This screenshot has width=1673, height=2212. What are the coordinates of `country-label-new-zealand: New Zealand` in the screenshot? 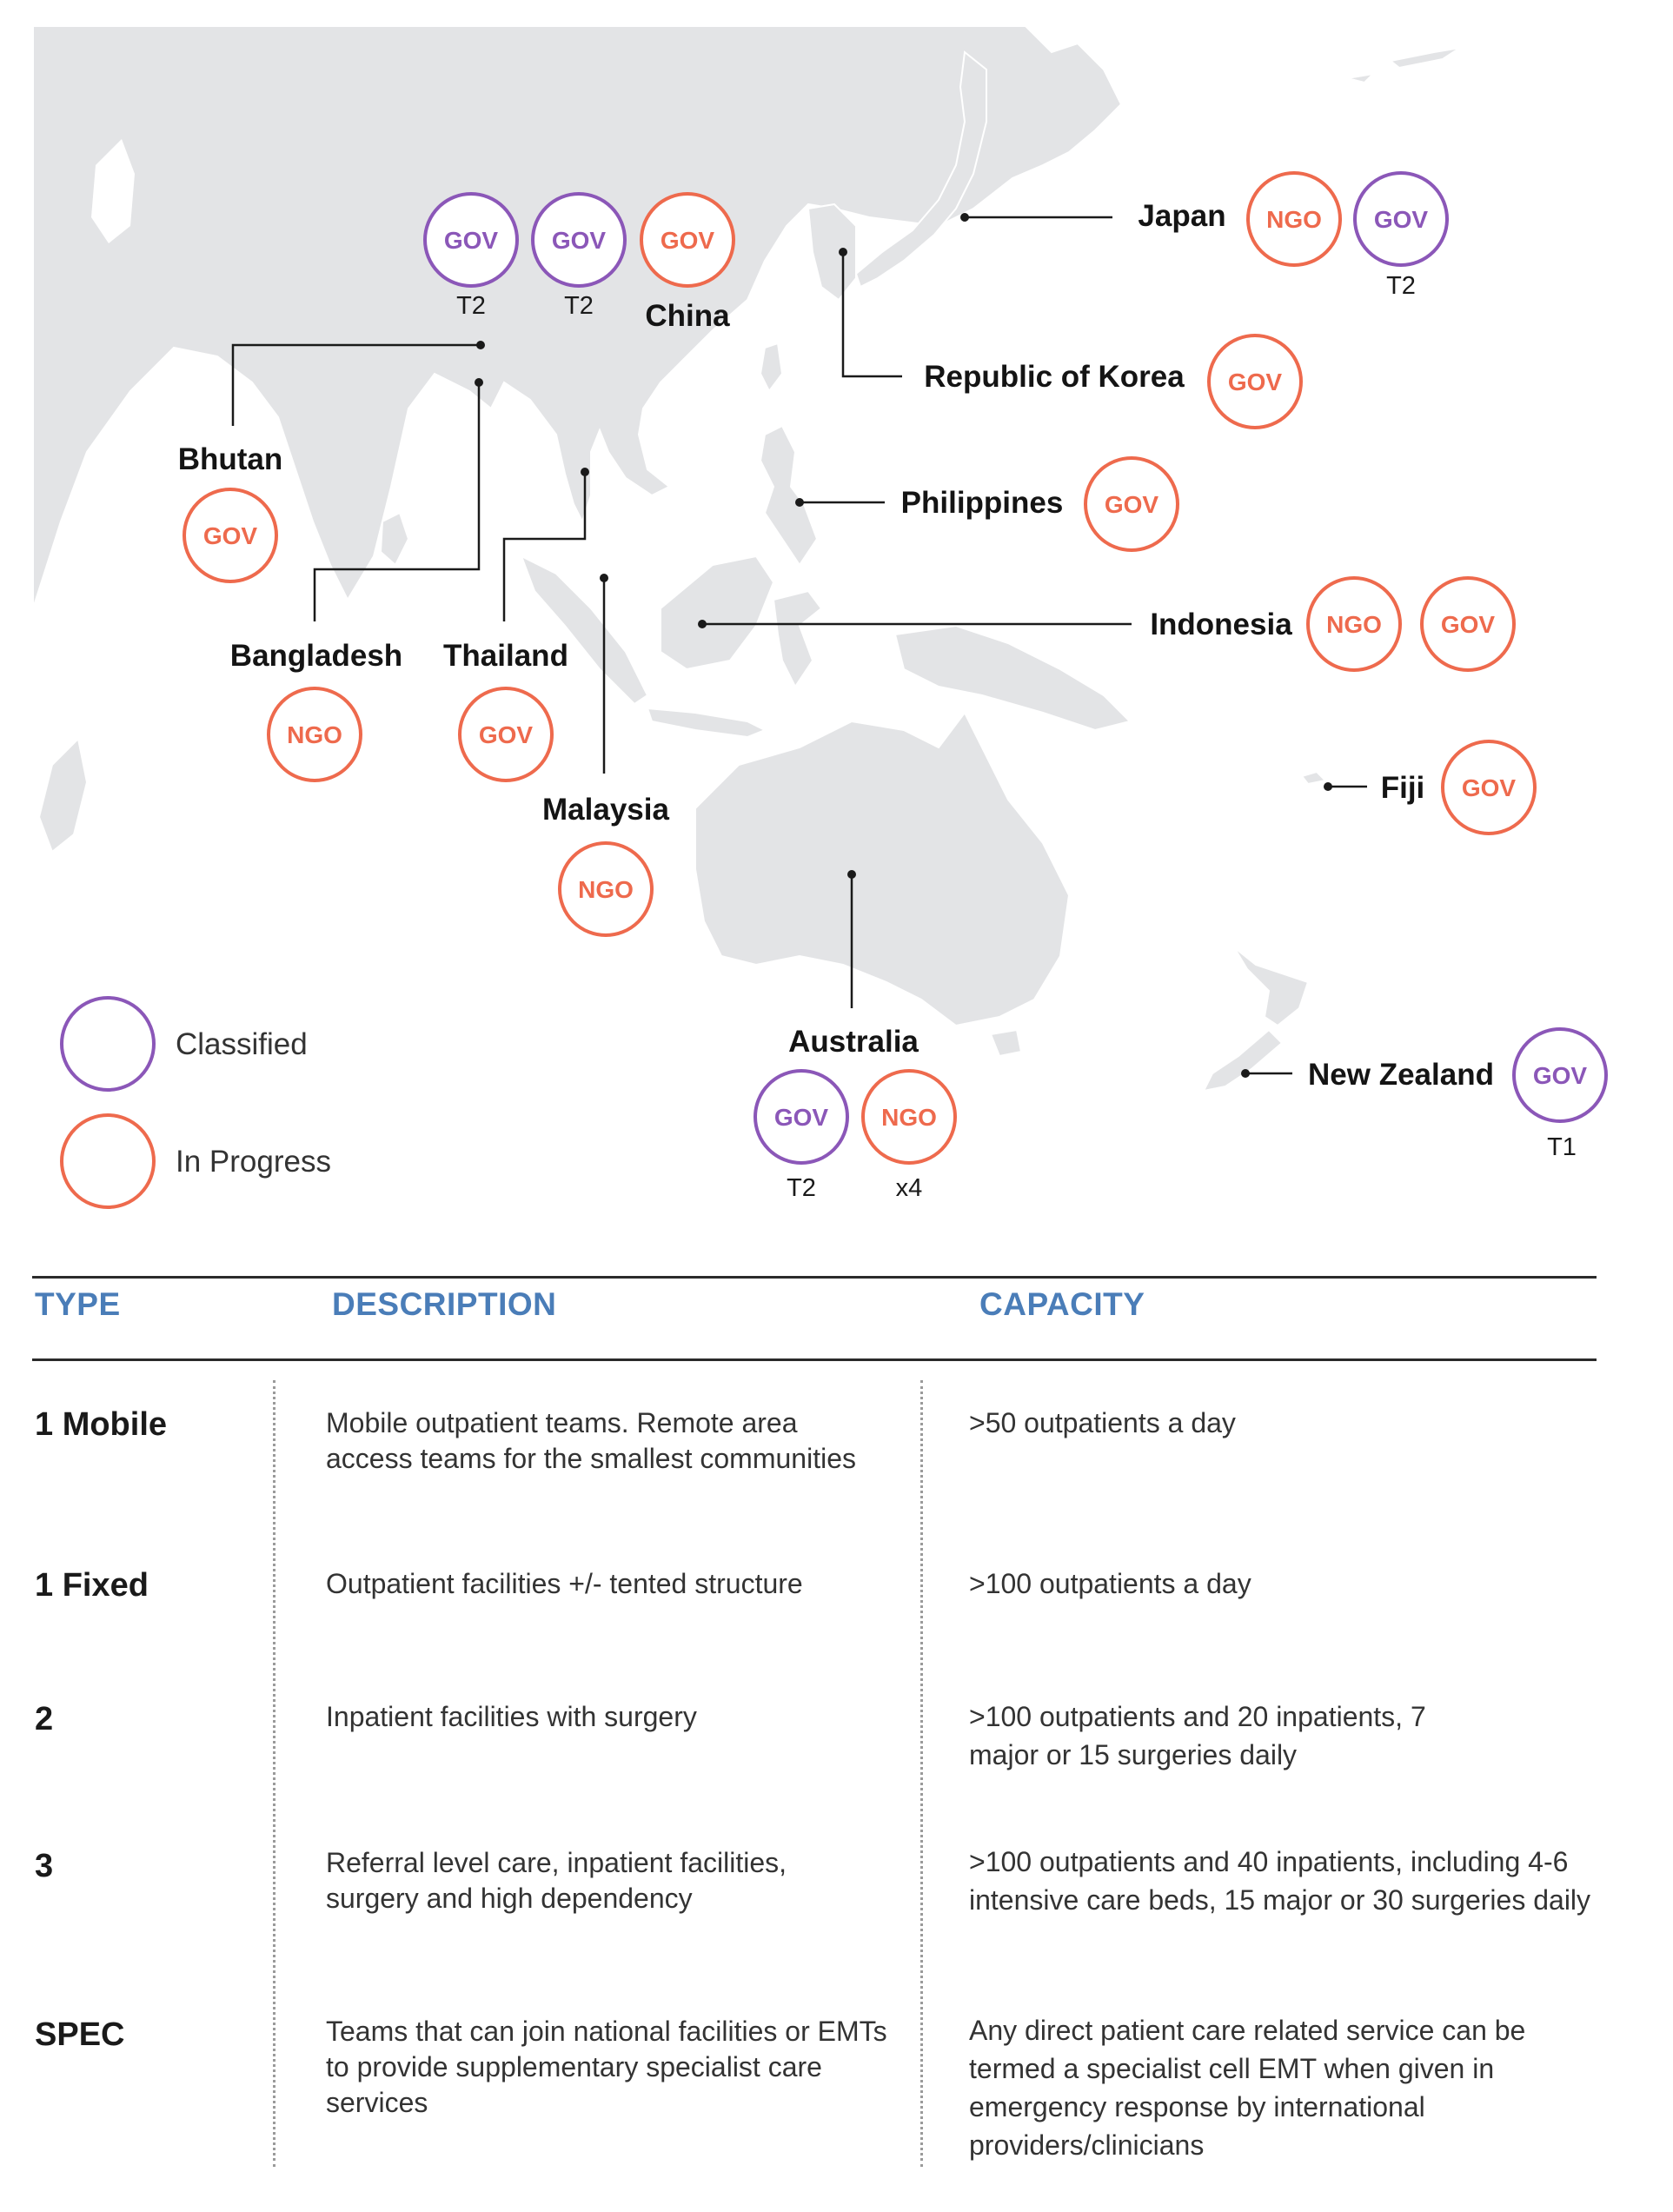 It's located at (1401, 1075).